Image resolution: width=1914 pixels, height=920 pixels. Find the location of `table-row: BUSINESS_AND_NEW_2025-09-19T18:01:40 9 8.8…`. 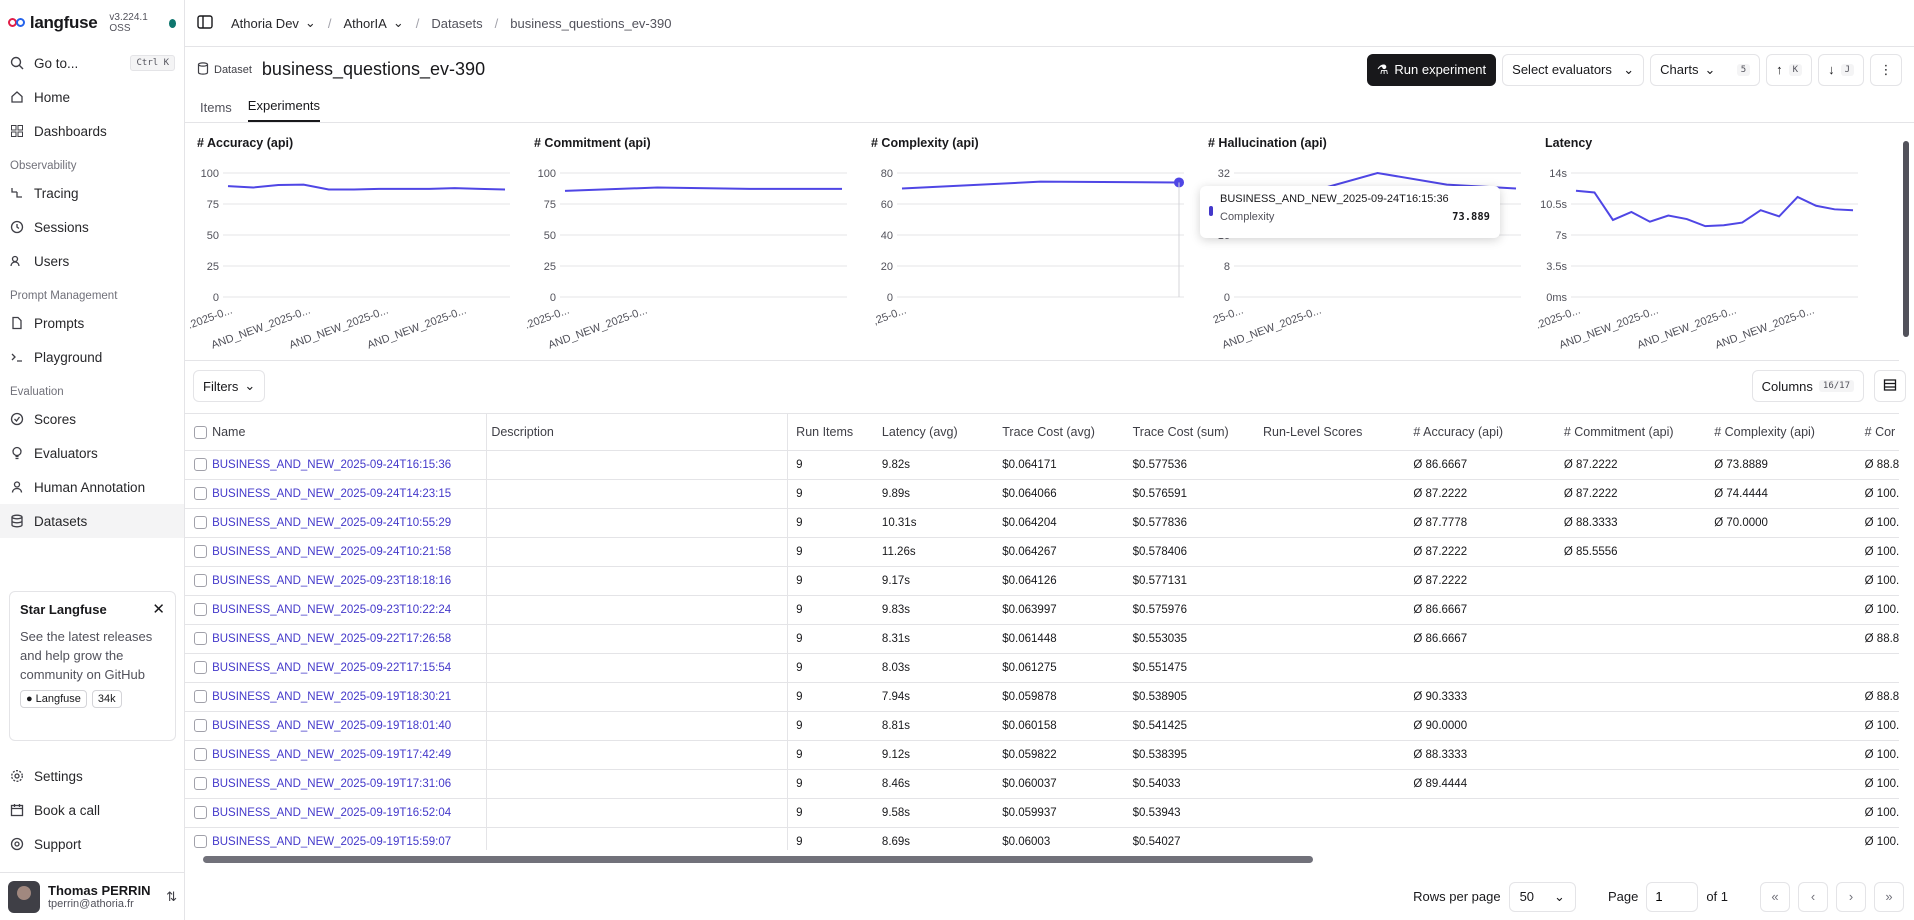

table-row: BUSINESS_AND_NEW_2025-09-19T18:01:40 9 8.8… is located at coordinates (1042, 726).